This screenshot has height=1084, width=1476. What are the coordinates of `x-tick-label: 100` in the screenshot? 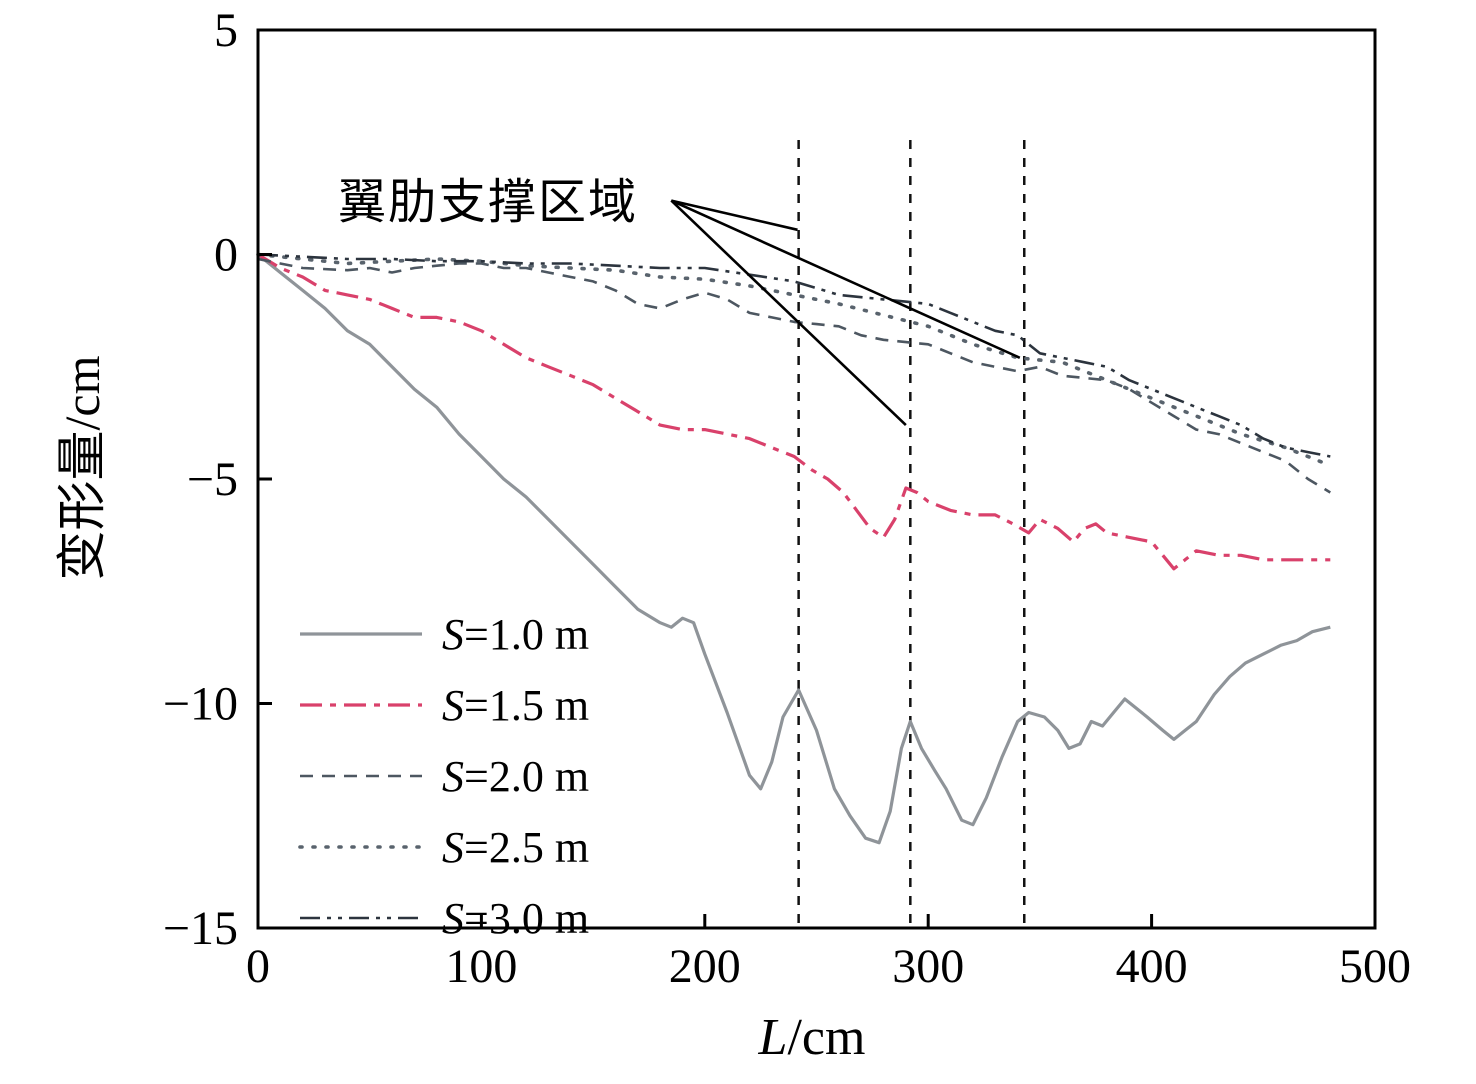 It's located at (481, 966).